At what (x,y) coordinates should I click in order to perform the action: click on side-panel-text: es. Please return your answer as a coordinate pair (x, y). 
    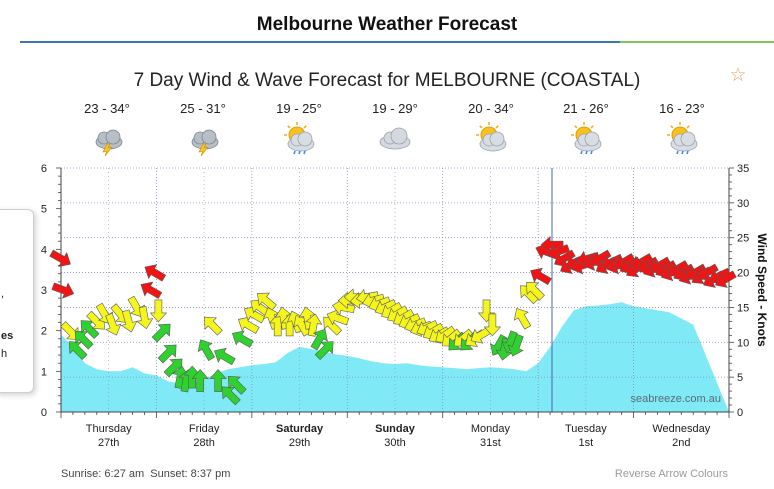
    Looking at the image, I should click on (7, 336).